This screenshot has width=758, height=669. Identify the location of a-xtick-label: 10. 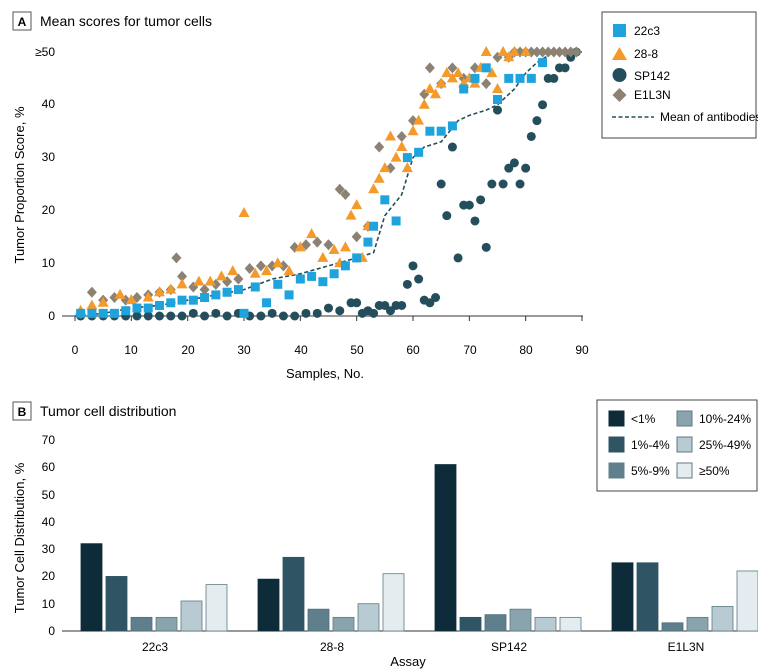
(131, 350).